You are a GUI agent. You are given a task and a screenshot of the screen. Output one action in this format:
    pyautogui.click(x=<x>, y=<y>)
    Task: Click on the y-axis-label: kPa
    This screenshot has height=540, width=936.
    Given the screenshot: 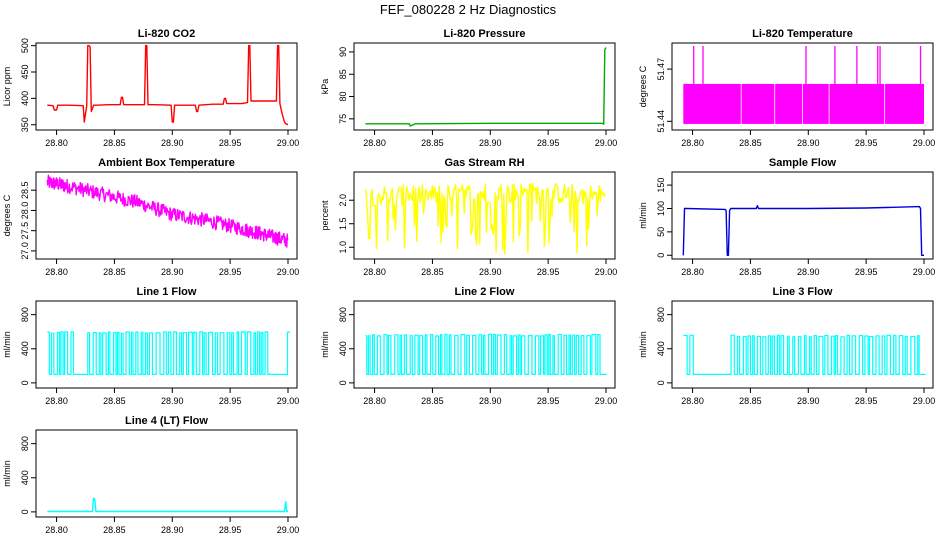 What is the action you would take?
    pyautogui.click(x=325, y=87)
    